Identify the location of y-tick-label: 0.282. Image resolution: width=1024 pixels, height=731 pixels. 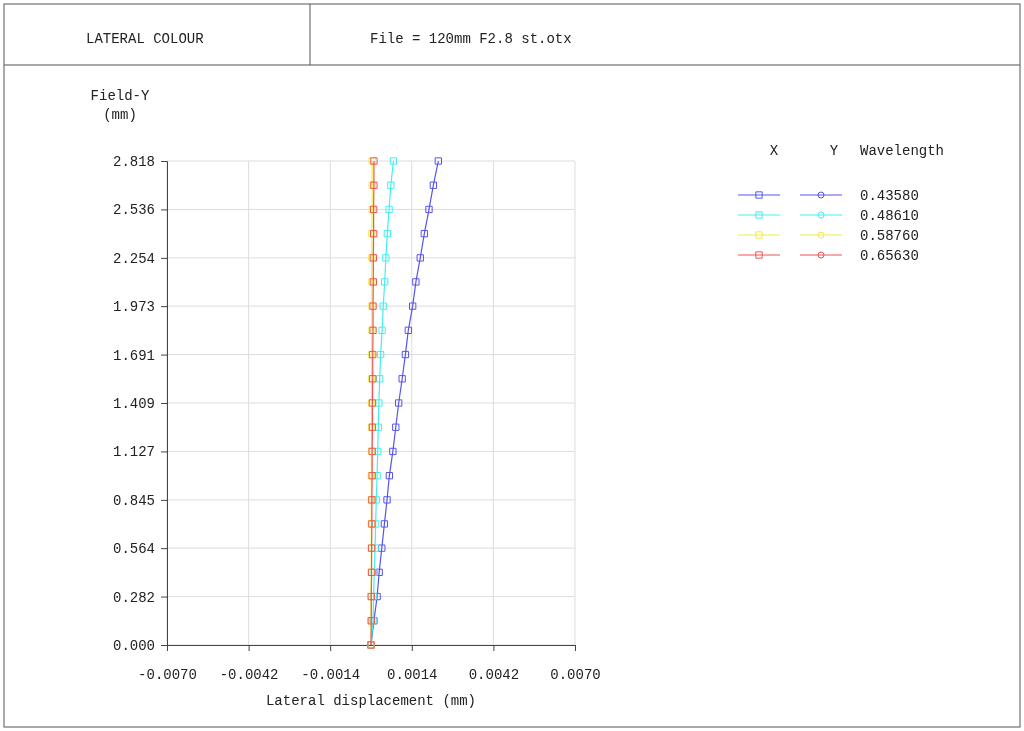
(133, 597).